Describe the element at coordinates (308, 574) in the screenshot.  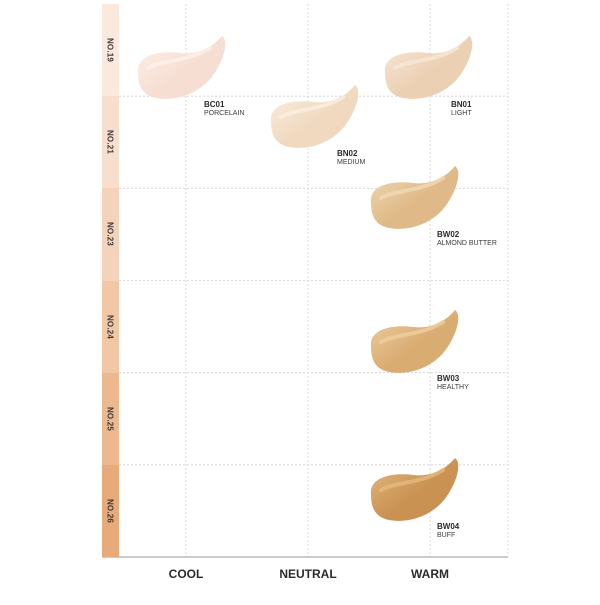
I see `undertone-label: NEUTRAL` at that location.